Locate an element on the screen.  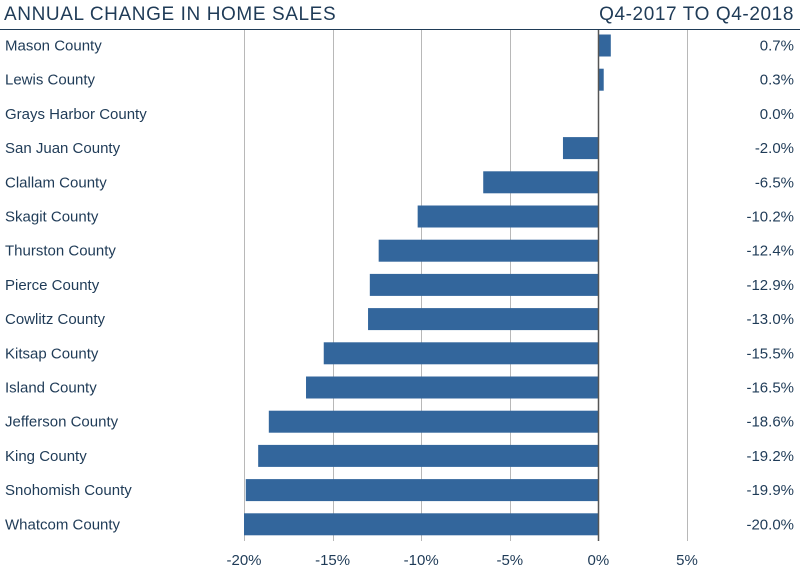
value-label: -12.4% is located at coordinates (770, 251).